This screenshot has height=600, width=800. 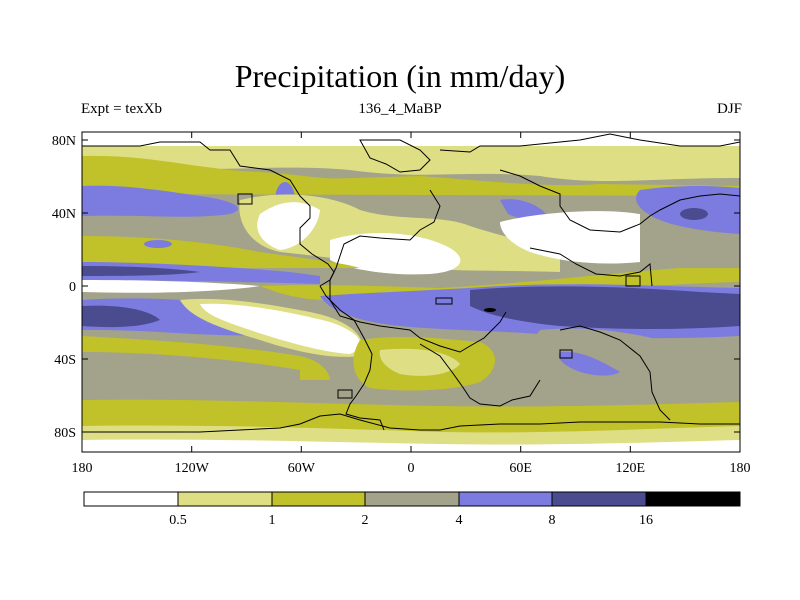 I want to click on field-asia-dry, so click(x=570, y=237).